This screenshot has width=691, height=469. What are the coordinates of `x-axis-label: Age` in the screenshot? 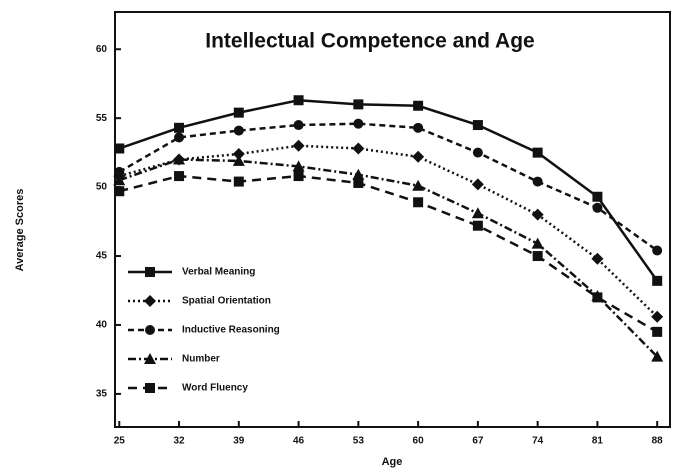 It's located at (392, 462).